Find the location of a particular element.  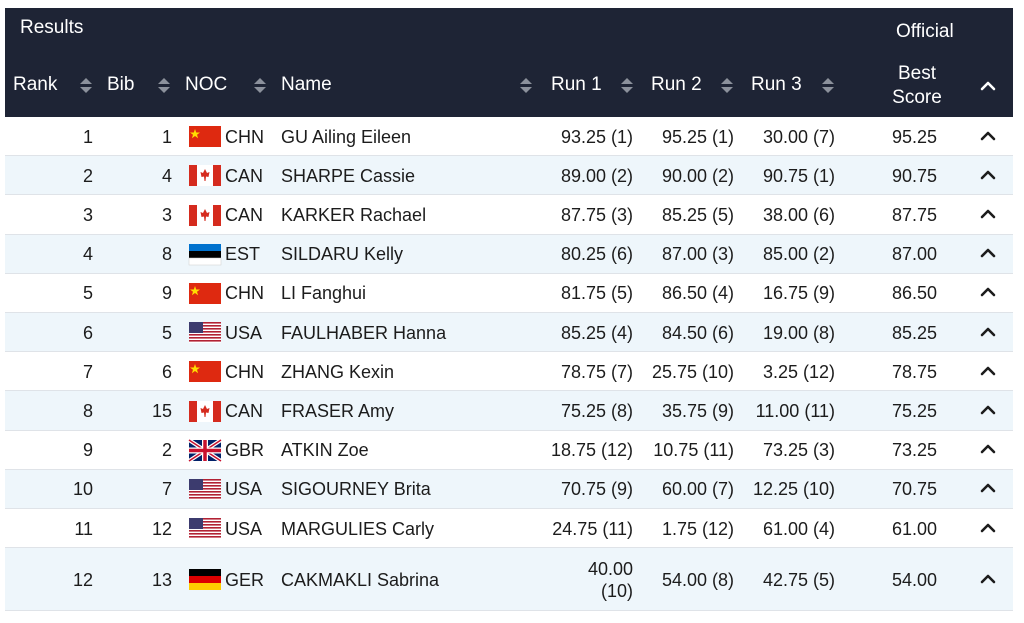

column-header: NOC is located at coordinates (206, 84).